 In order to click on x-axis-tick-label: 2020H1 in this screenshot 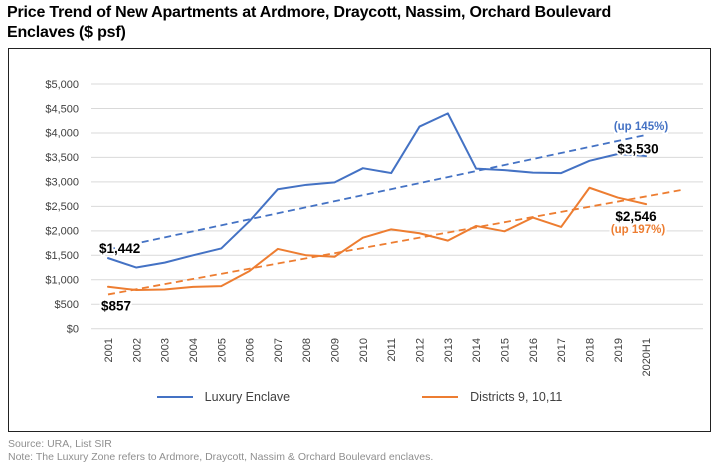, I will do `click(647, 357)`.